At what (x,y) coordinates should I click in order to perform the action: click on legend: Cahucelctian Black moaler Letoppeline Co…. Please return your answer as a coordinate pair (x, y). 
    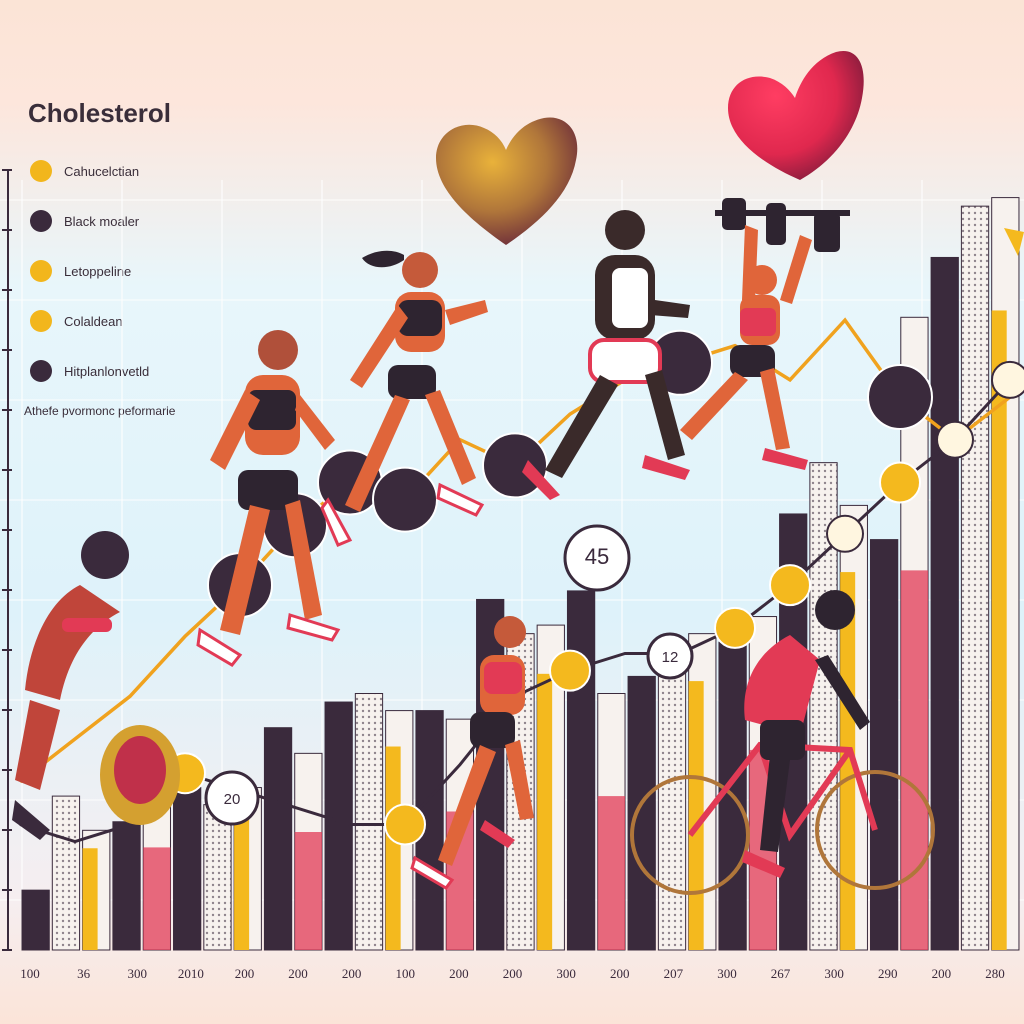
    Looking at the image, I should click on (89, 271).